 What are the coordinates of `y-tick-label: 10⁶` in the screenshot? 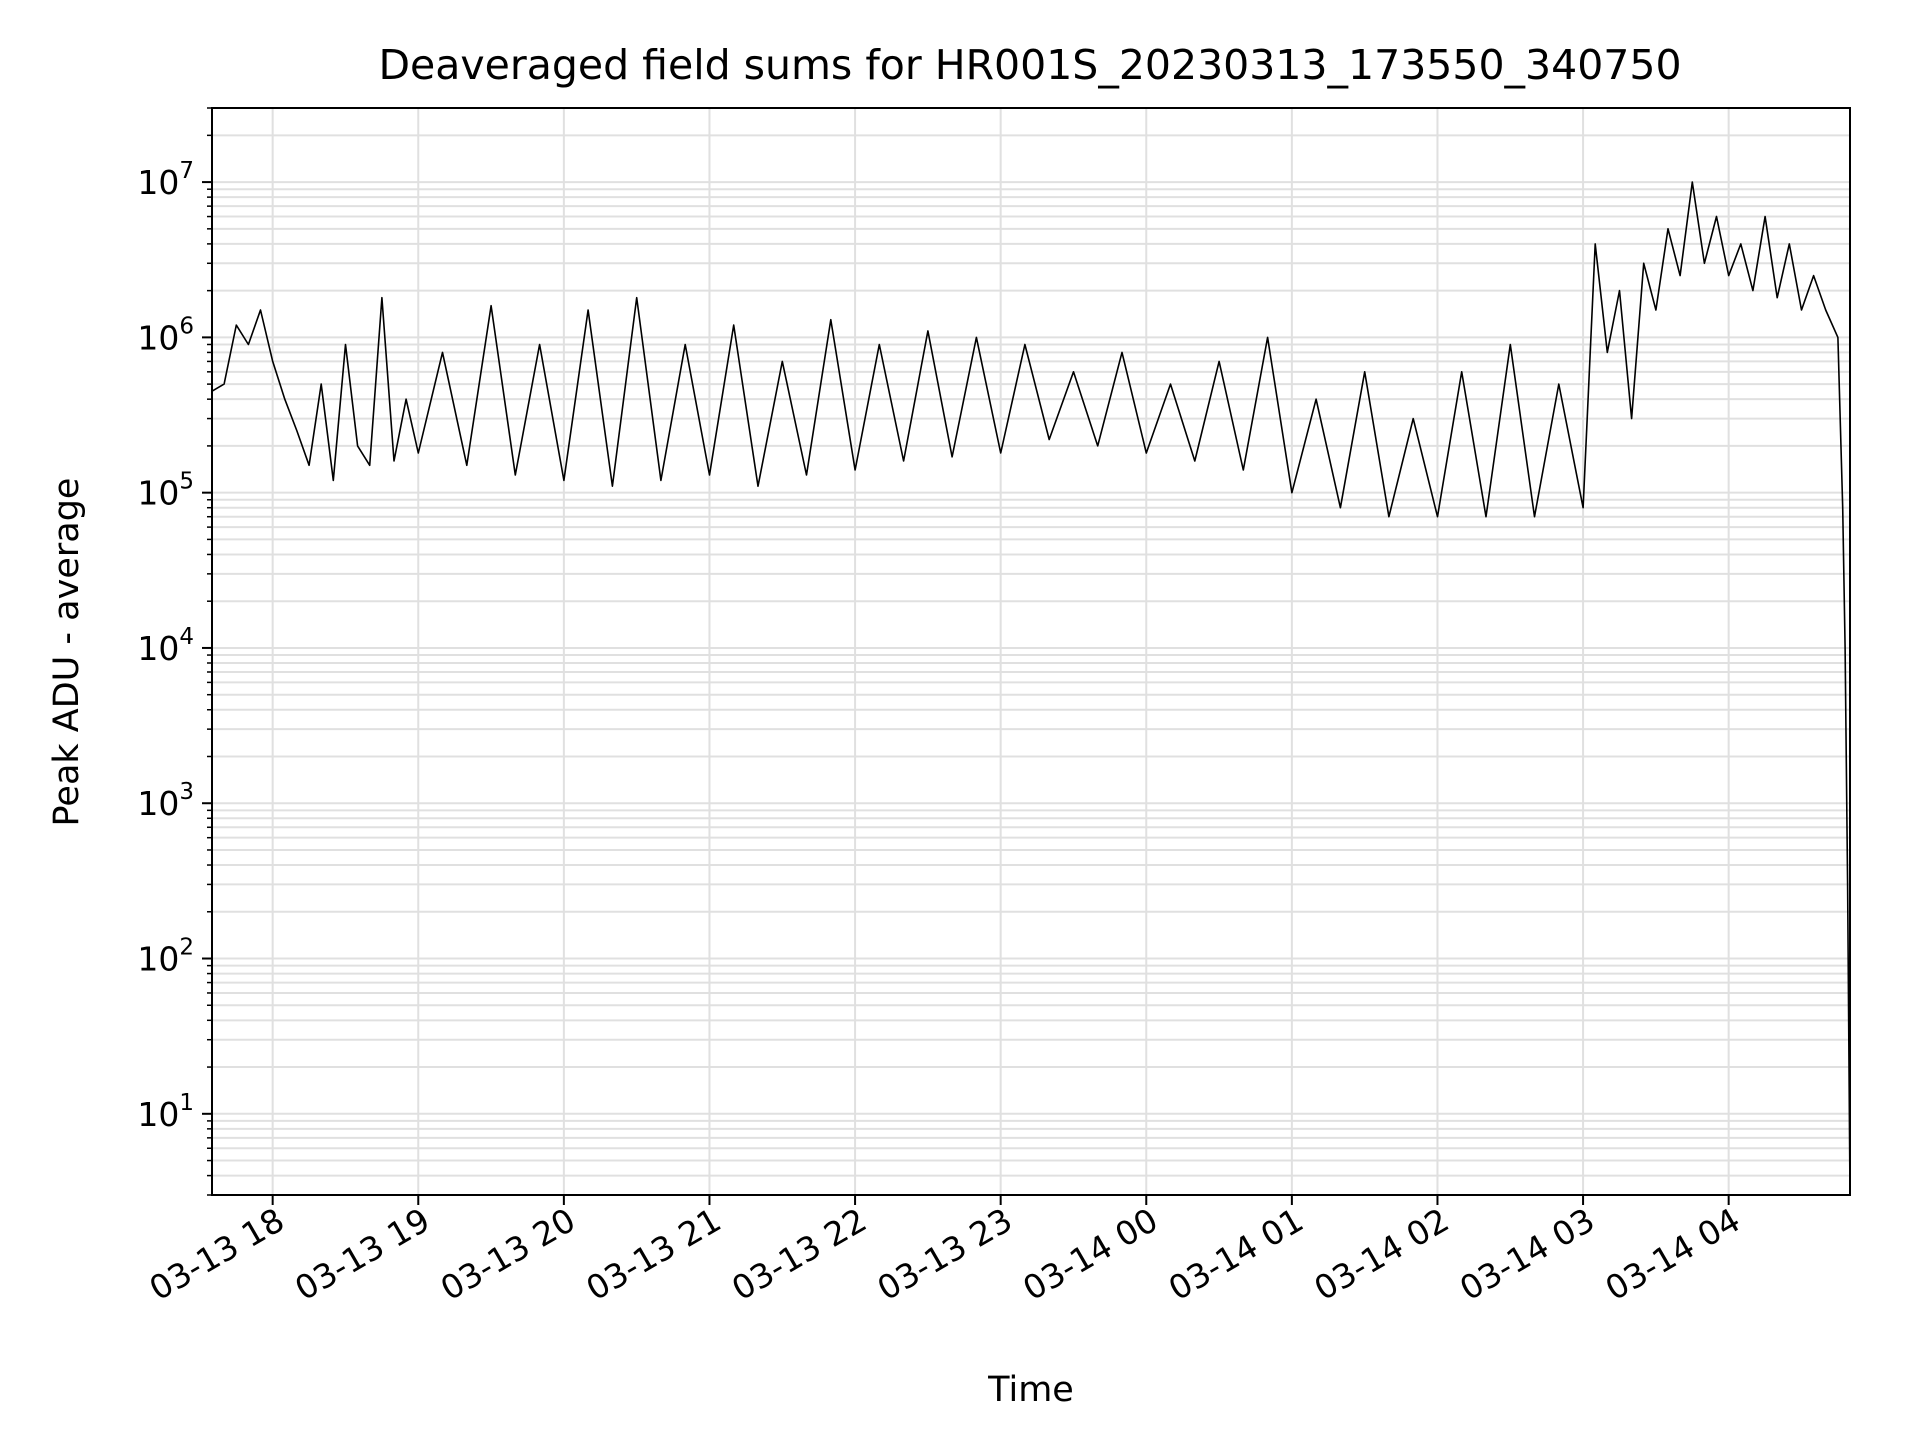 It's located at (165, 335).